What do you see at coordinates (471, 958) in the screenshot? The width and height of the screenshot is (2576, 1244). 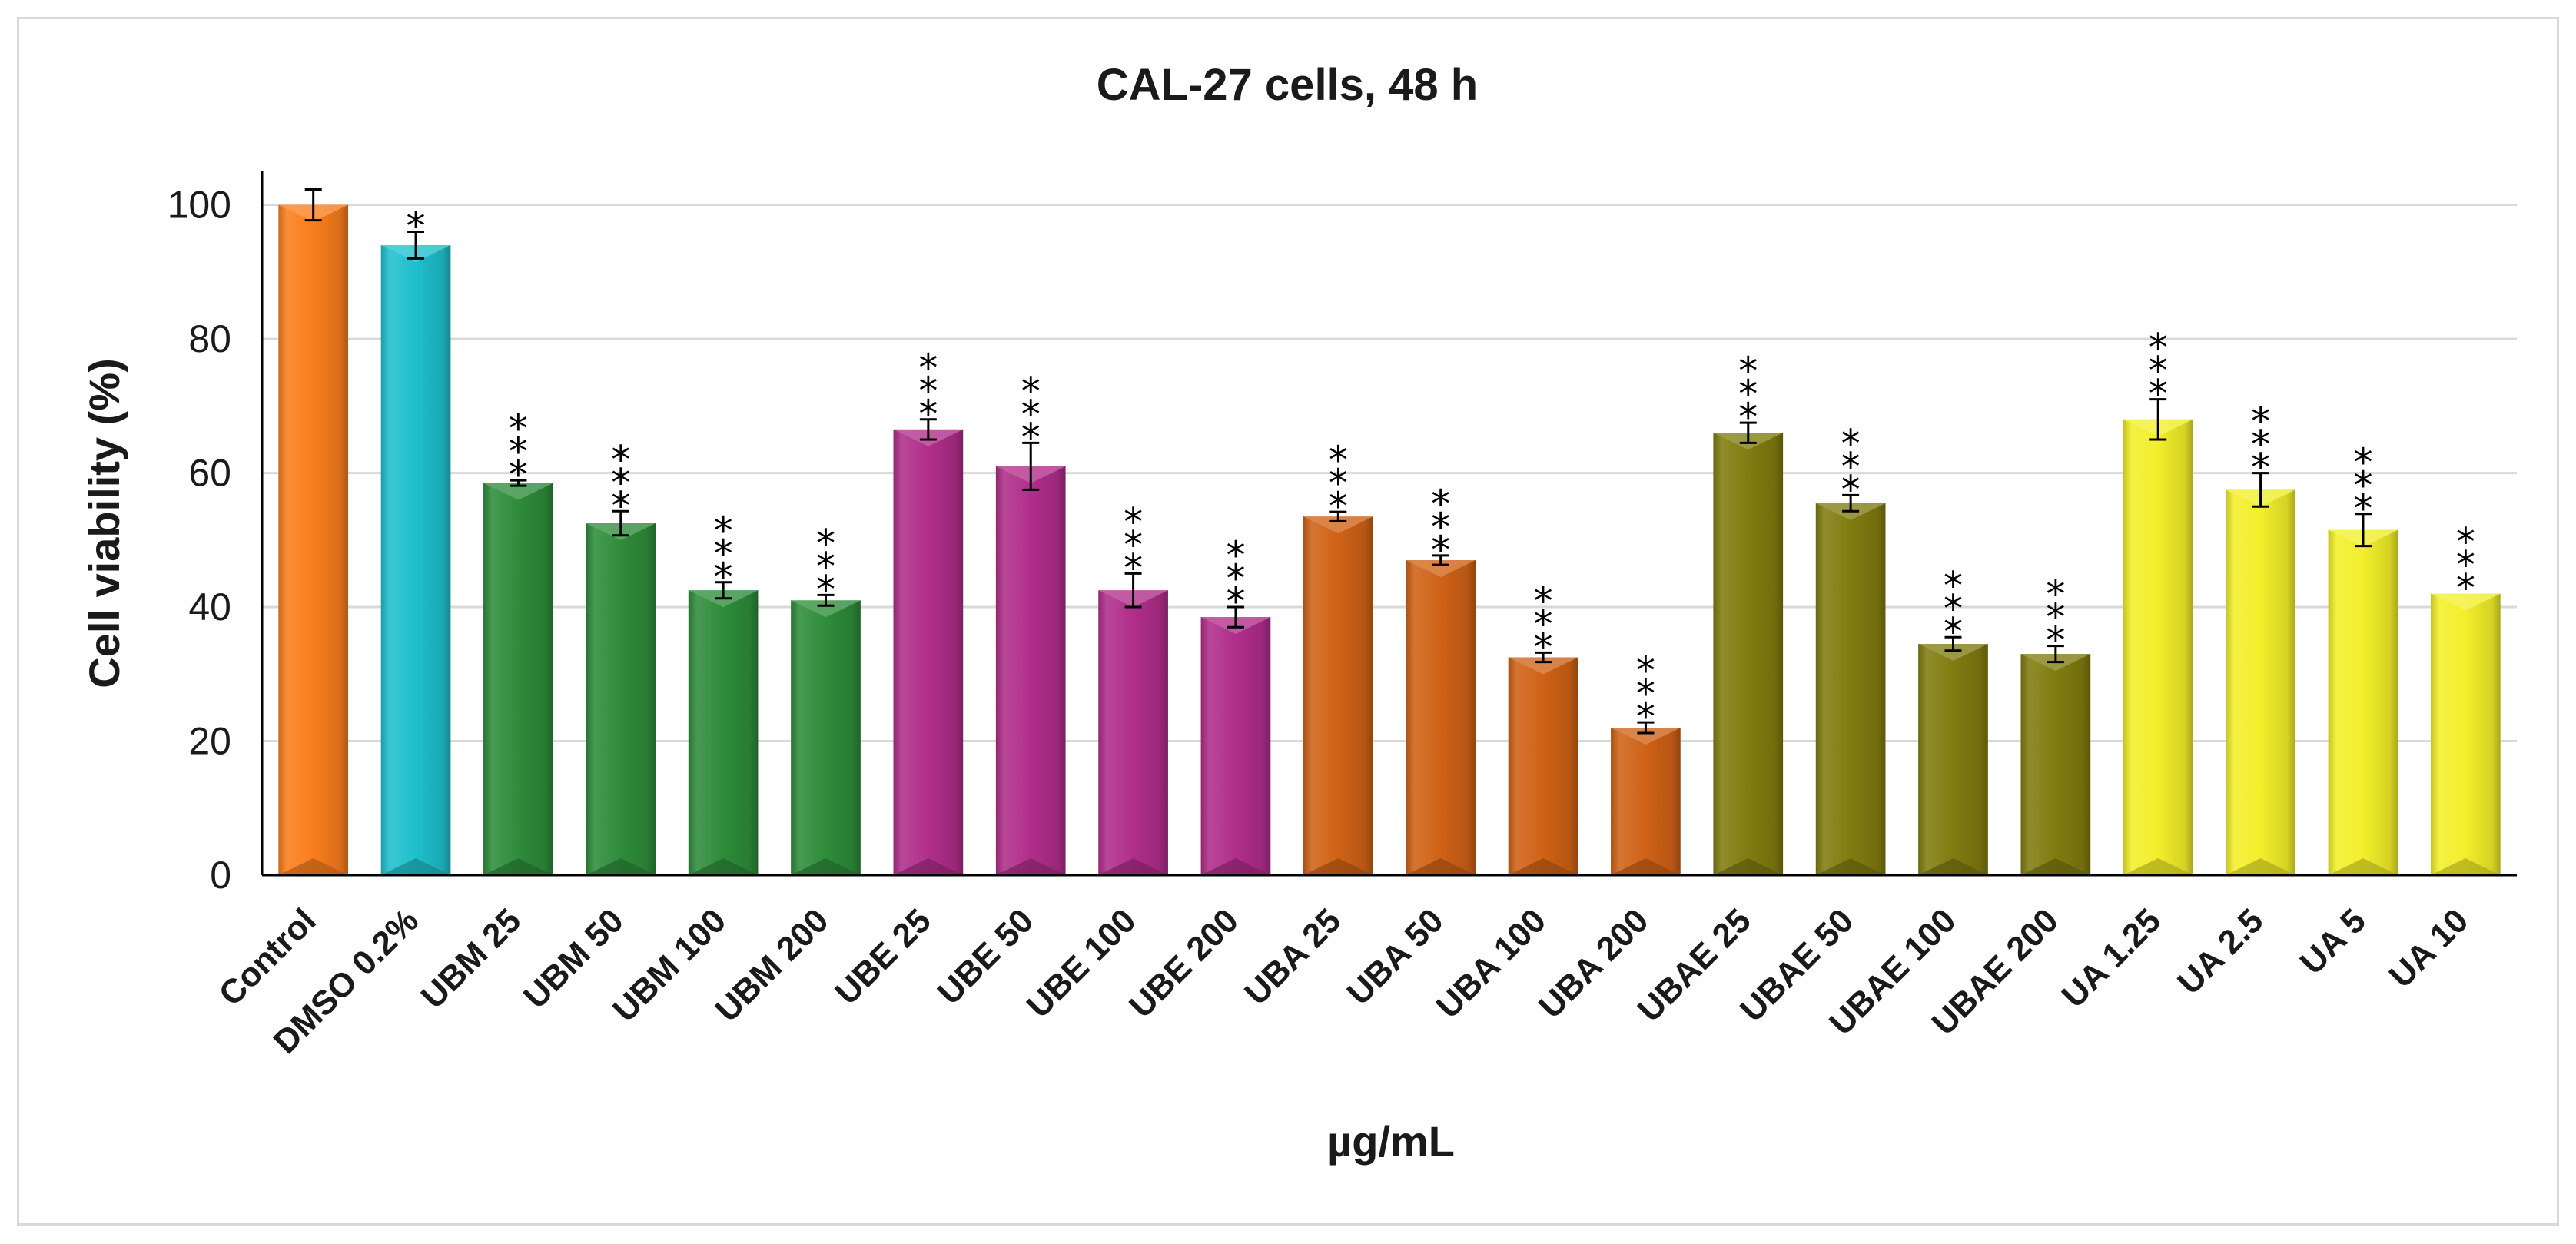 I see `x-tick-label: UBM 25` at bounding box center [471, 958].